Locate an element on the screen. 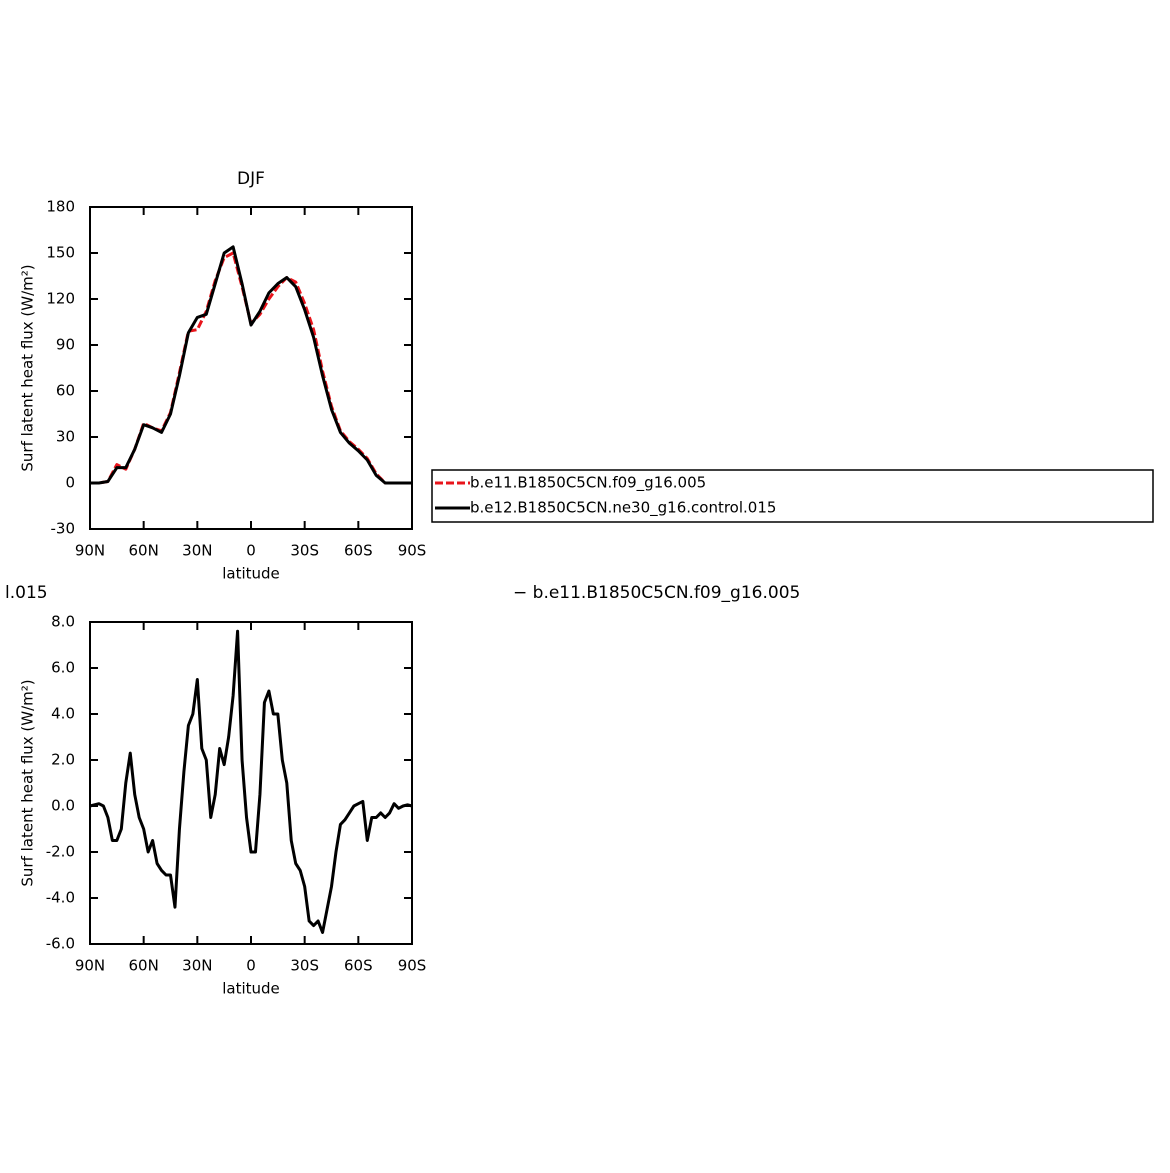  y-tick-label: 60 is located at coordinates (65, 391).